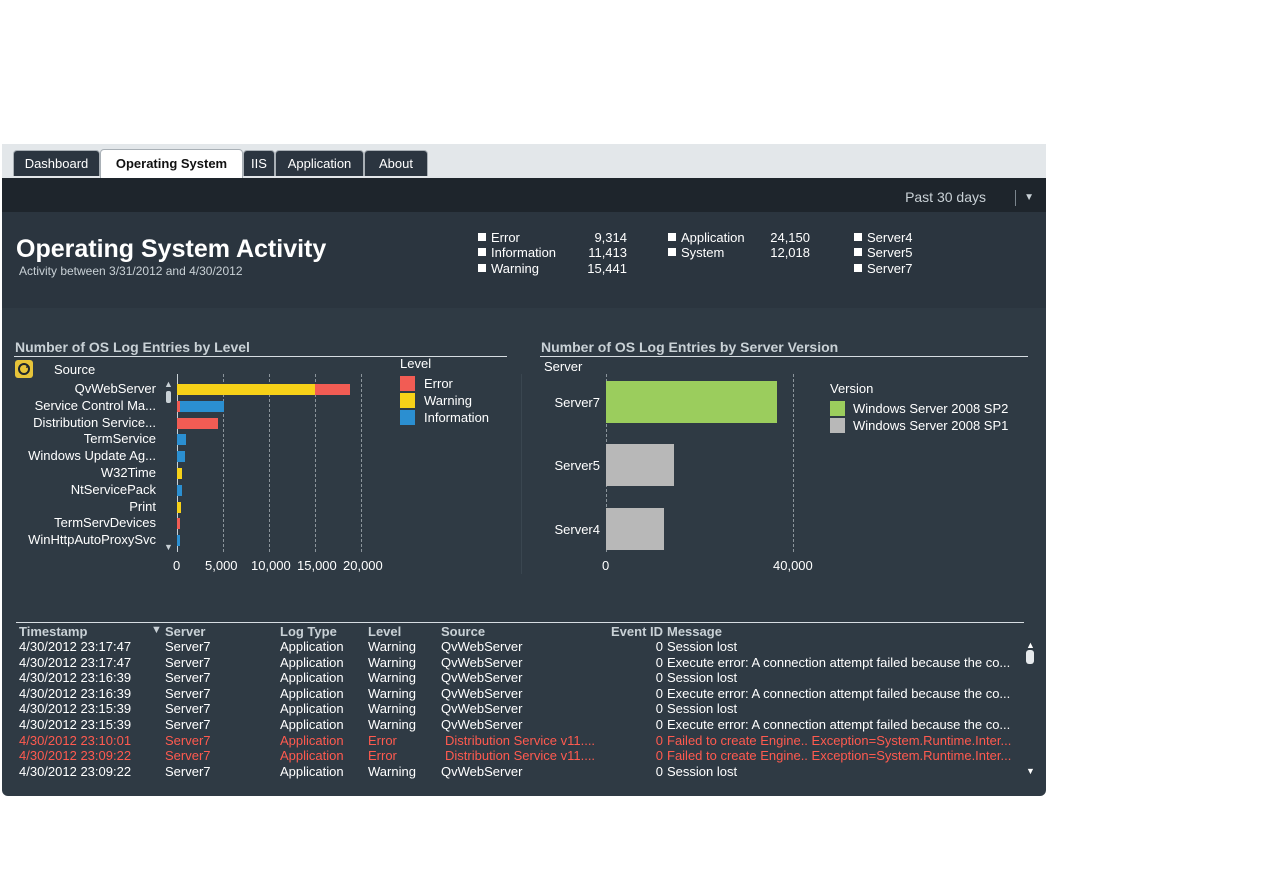  Describe the element at coordinates (171, 163) in the screenshot. I see `tab-operating-system: Operating System` at that location.